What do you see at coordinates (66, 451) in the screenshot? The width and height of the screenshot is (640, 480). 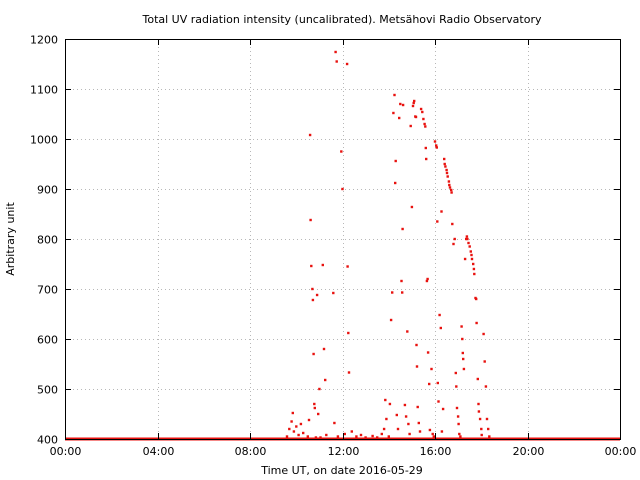 I see `x-tick-label: 00:00` at bounding box center [66, 451].